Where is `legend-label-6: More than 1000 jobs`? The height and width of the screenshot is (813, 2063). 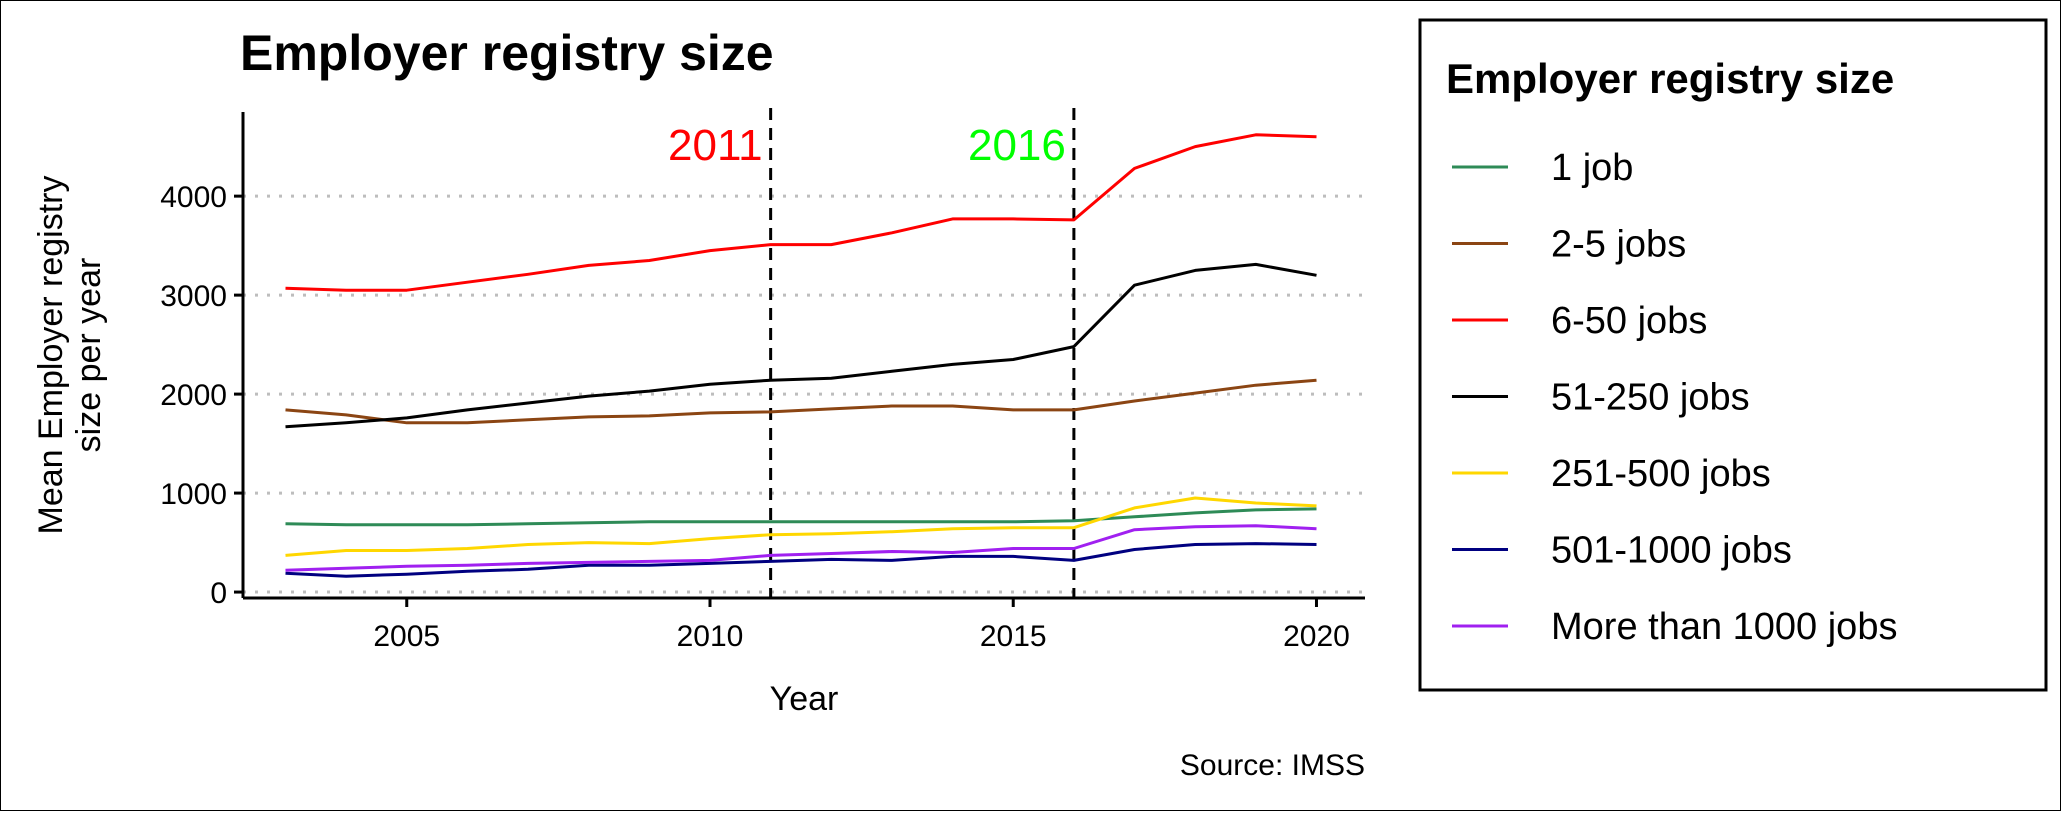
legend-label-6: More than 1000 jobs is located at coordinates (1724, 627).